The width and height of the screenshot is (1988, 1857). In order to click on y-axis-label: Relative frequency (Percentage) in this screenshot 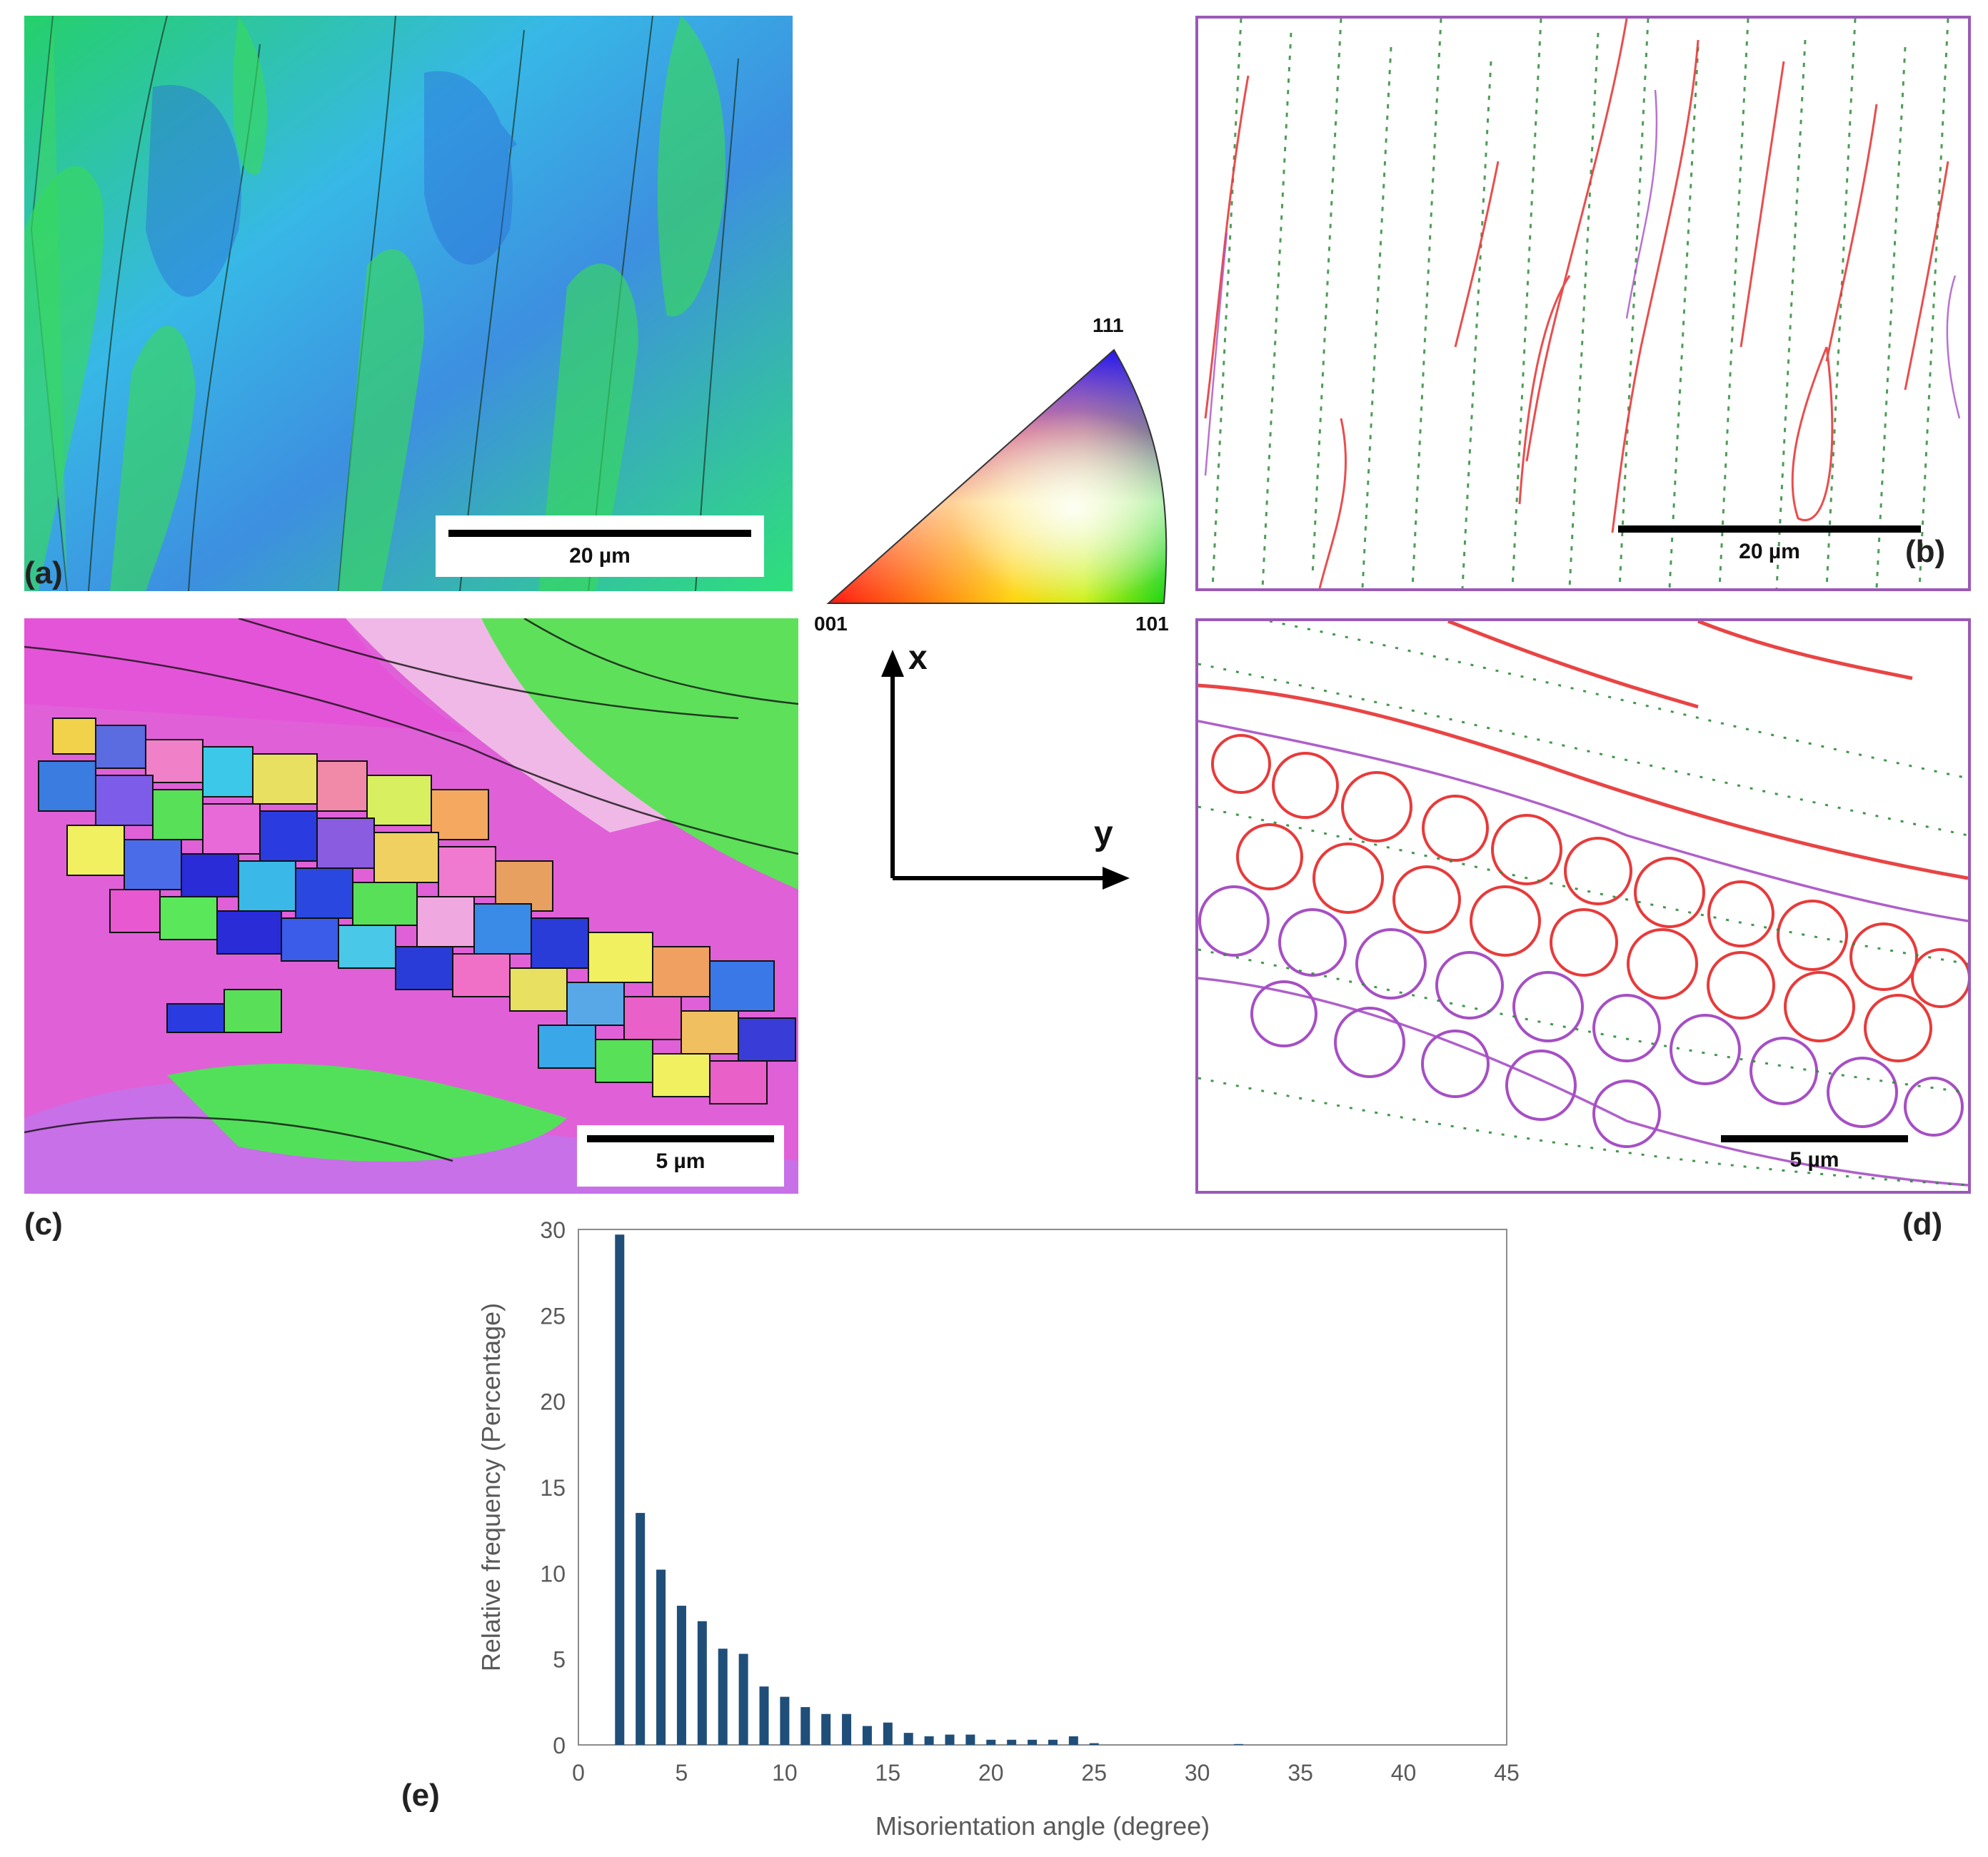, I will do `click(491, 1487)`.